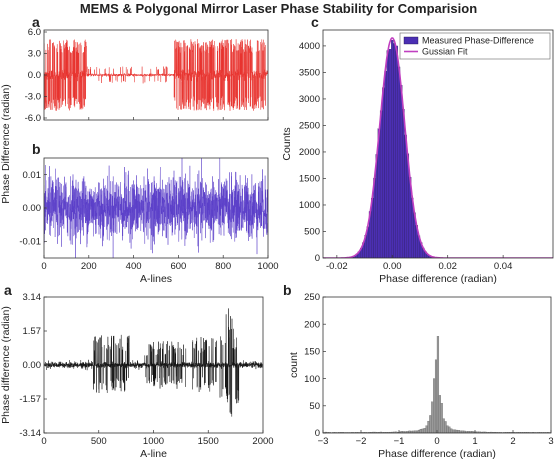  What do you see at coordinates (267, 266) in the screenshot?
I see `b-top-xtick-label: 1000` at bounding box center [267, 266].